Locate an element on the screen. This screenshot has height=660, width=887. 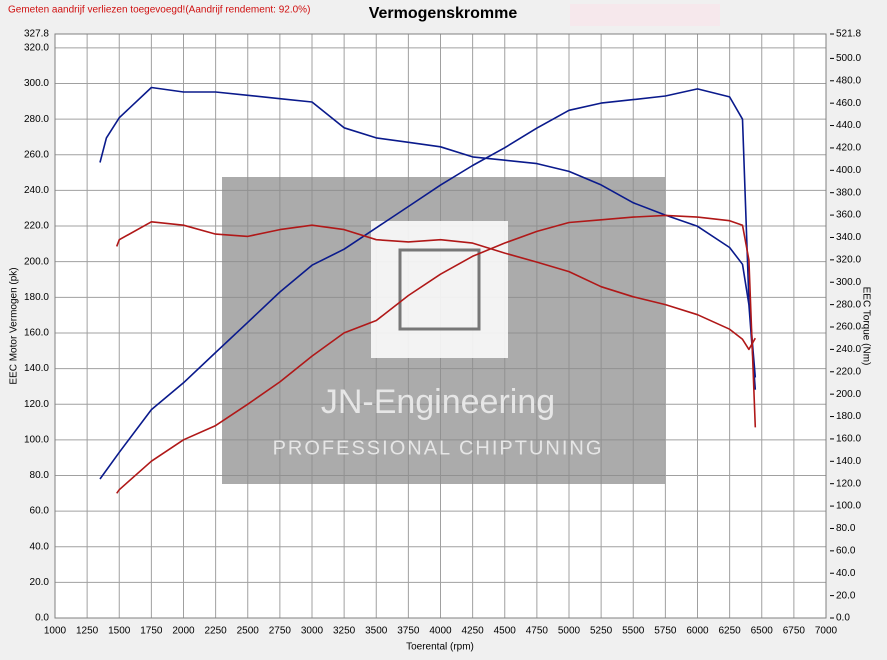
y-tick-label: 260.0 is located at coordinates (36, 154).